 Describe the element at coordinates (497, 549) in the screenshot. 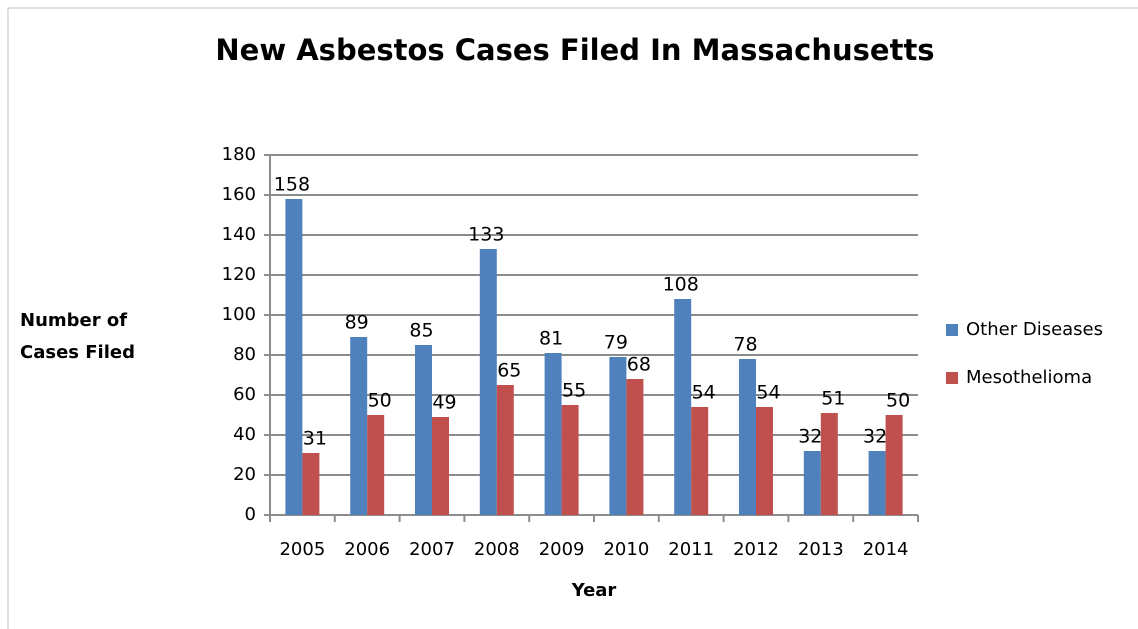

I see `x-tick-label: 2008` at that location.